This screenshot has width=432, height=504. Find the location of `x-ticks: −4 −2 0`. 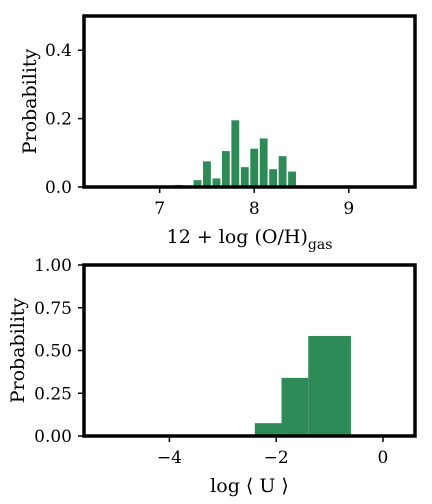

x-ticks: −4 −2 0 is located at coordinates (272, 452).